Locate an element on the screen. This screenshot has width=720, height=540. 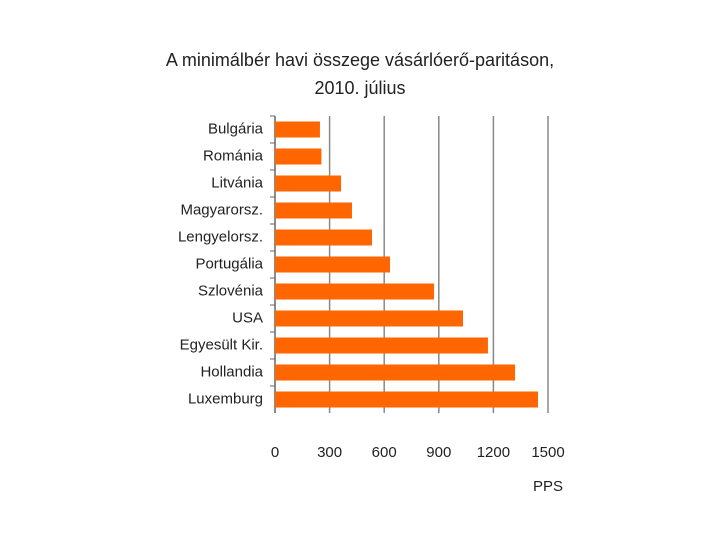
x-tick-label: 0 is located at coordinates (275, 452).